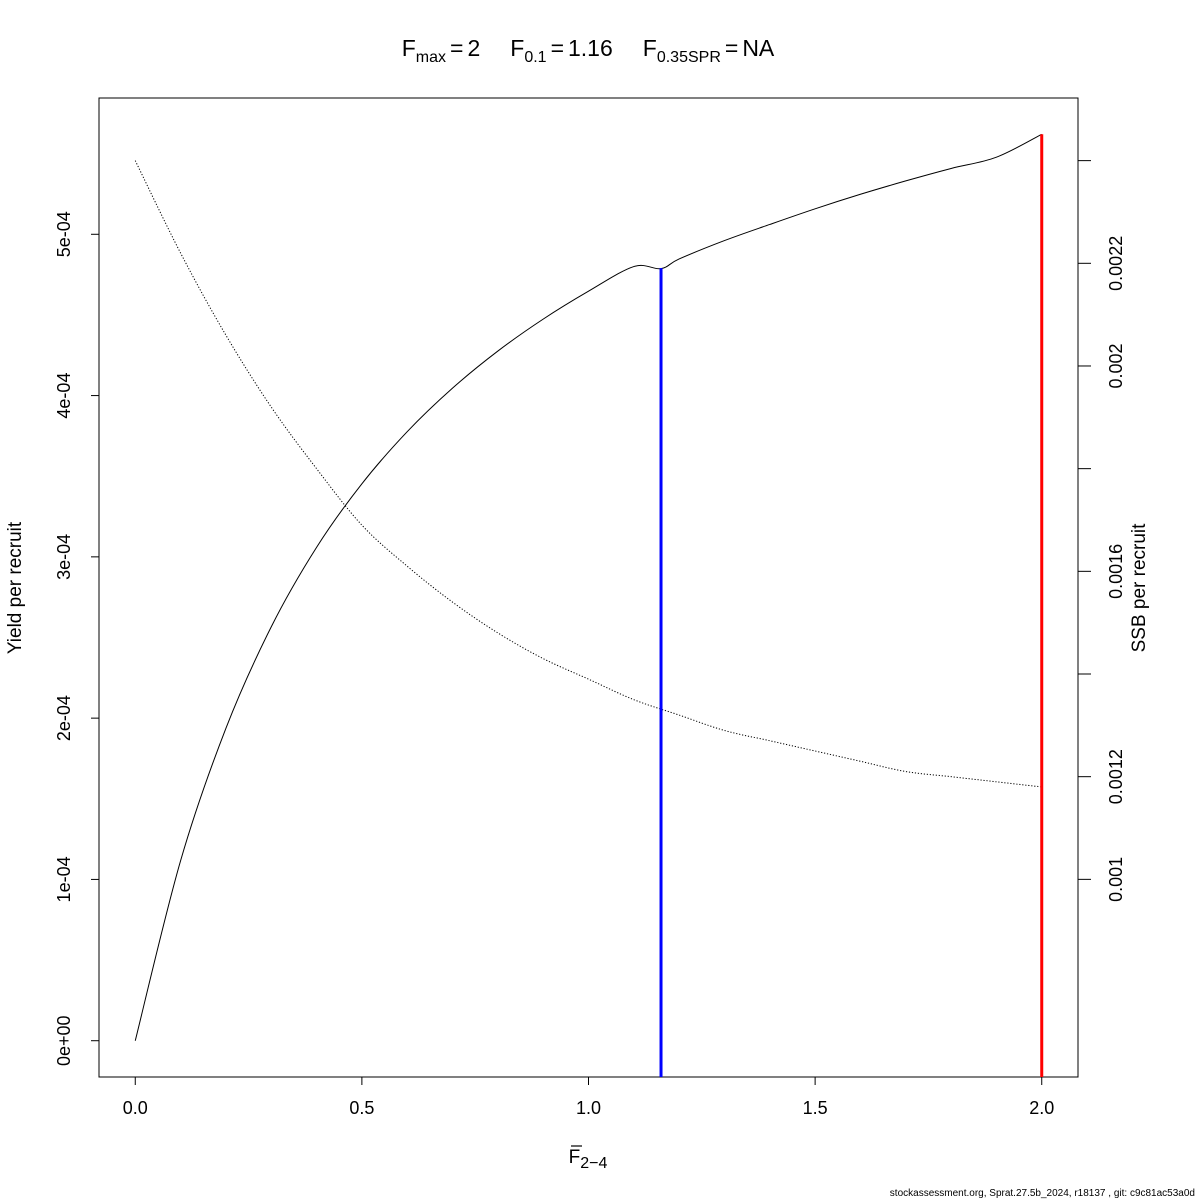 The image size is (1200, 1200). Describe the element at coordinates (588, 1108) in the screenshot. I see `x-tick-label: 1.0` at that location.